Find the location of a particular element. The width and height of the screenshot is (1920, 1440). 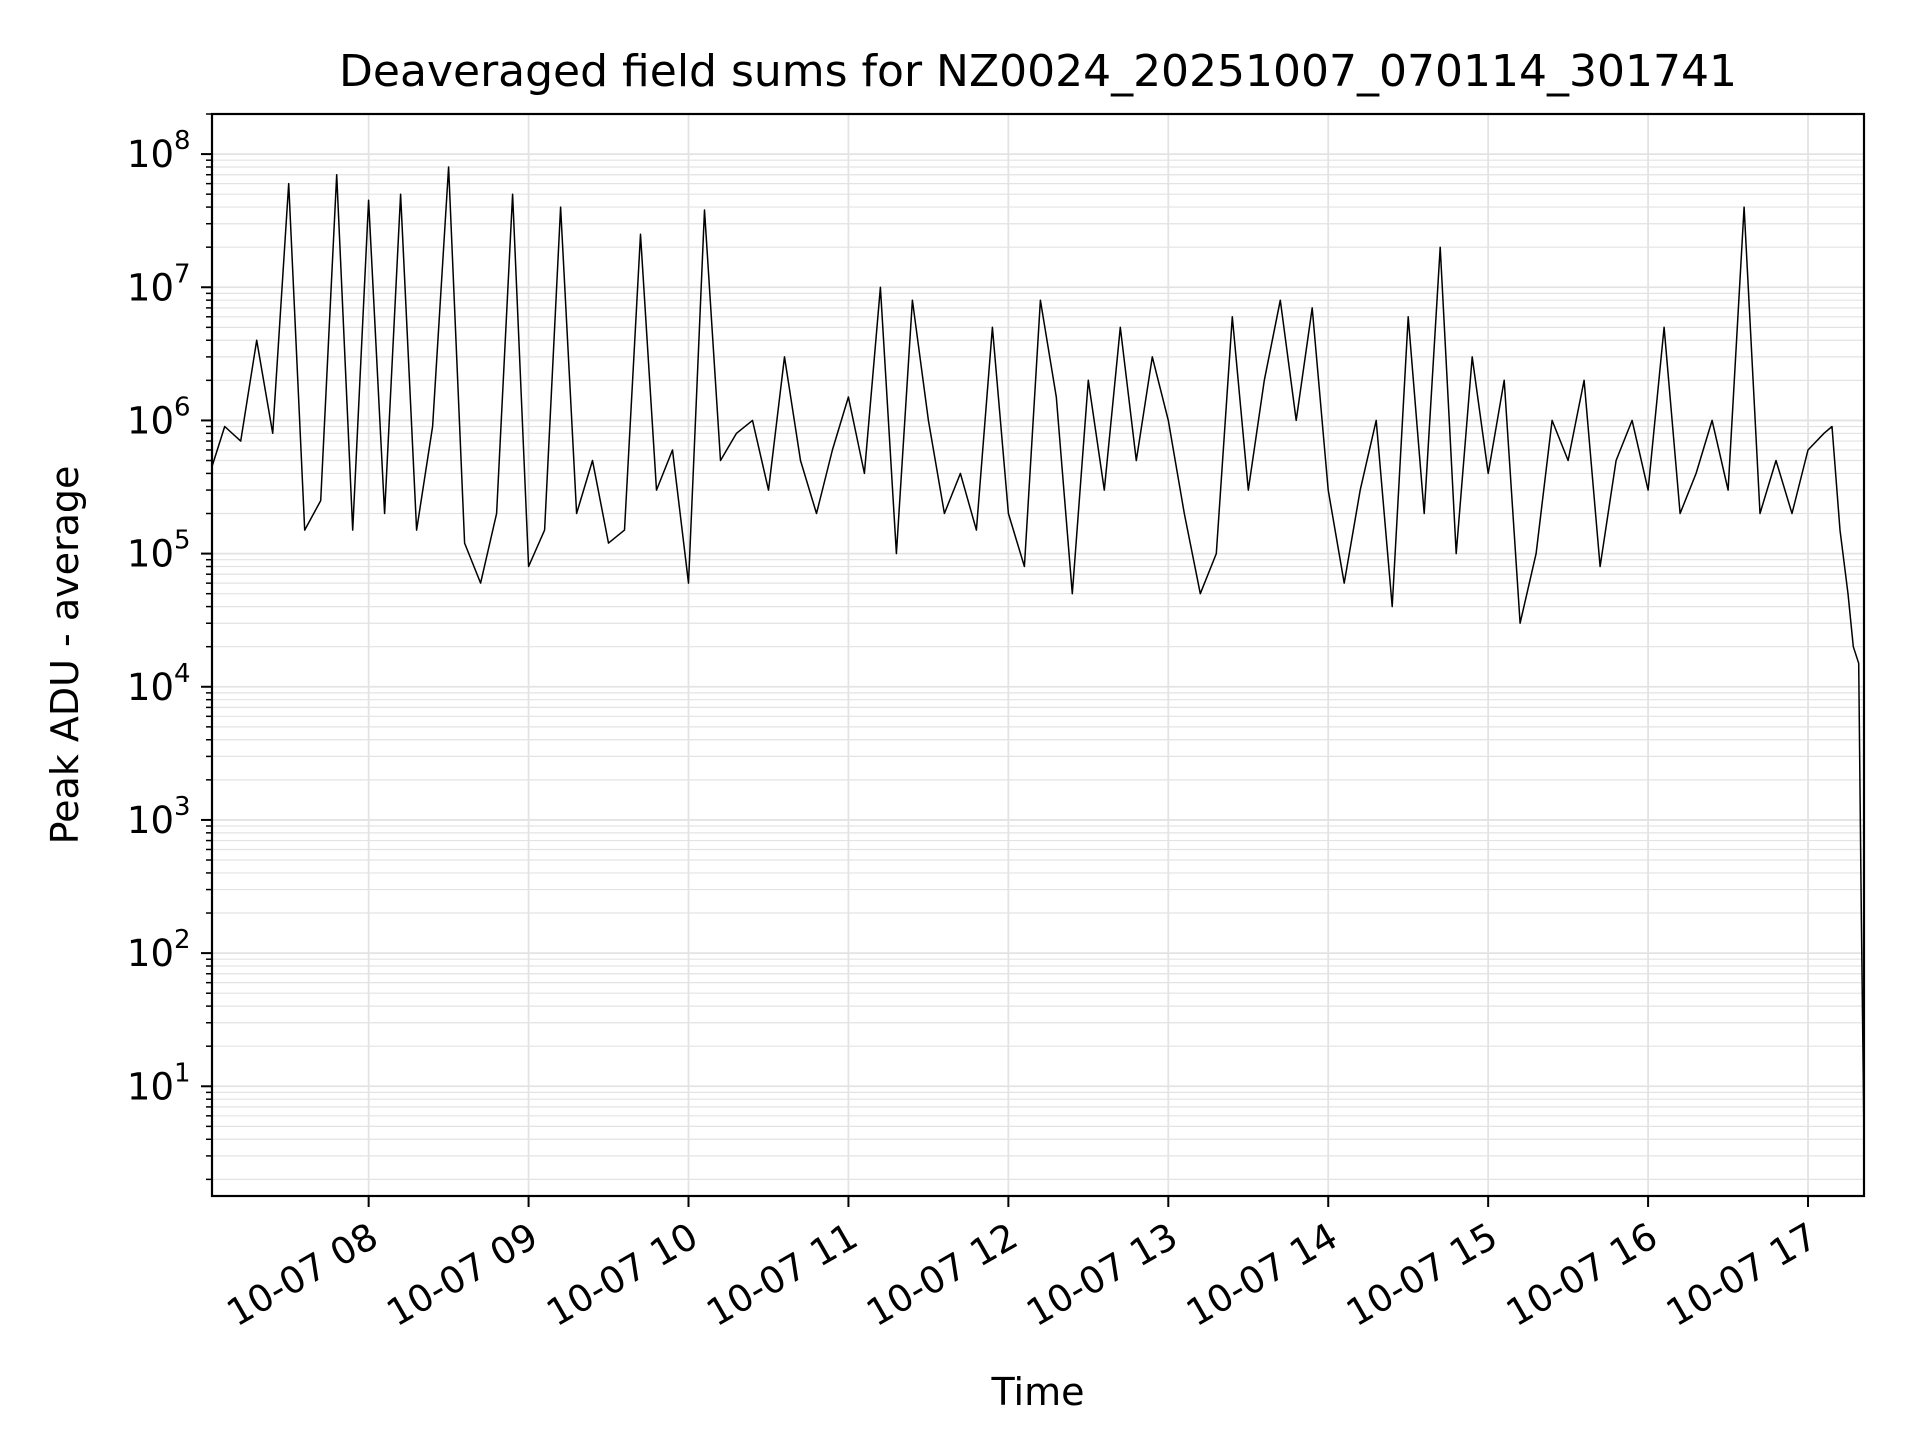

x-axis-label: Time is located at coordinates (1038, 1392).